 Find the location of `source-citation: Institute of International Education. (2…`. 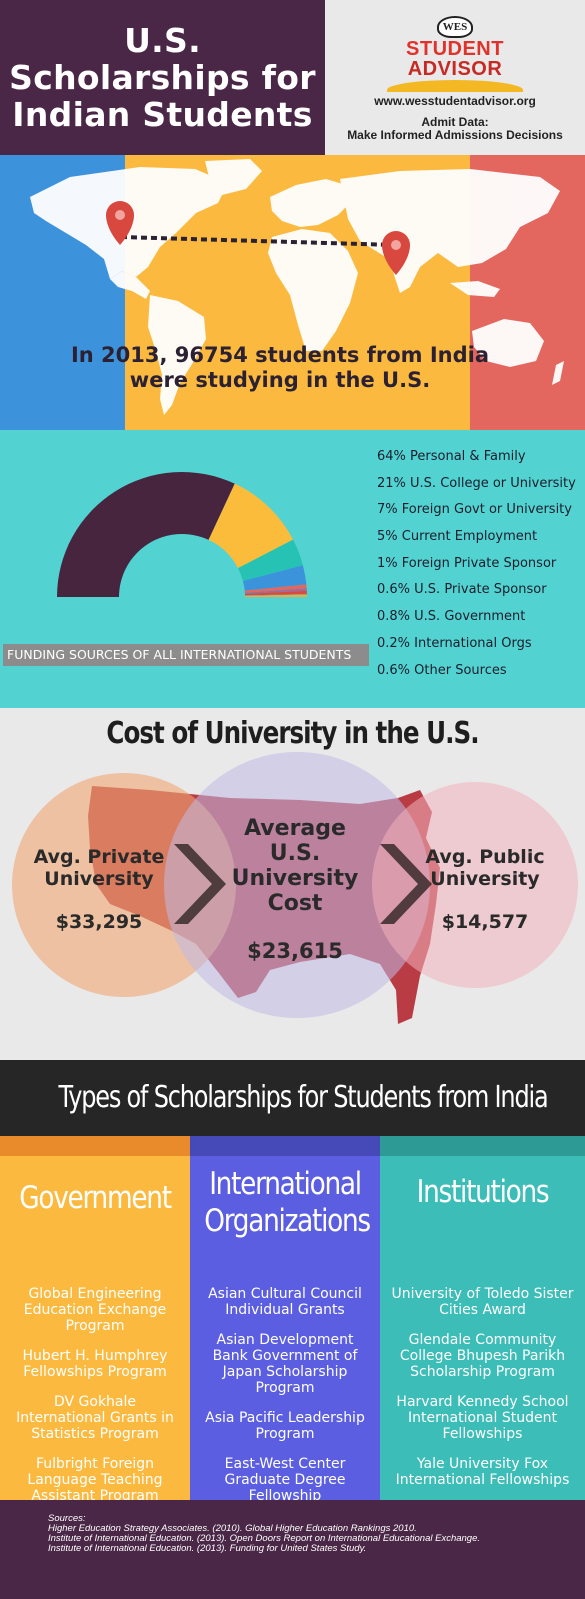

source-citation: Institute of International Education. (2… is located at coordinates (264, 1538).